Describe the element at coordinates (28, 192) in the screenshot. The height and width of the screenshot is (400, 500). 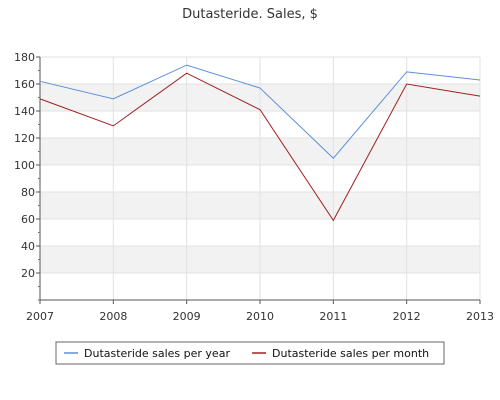
I see `y-tick-label: 80` at that location.